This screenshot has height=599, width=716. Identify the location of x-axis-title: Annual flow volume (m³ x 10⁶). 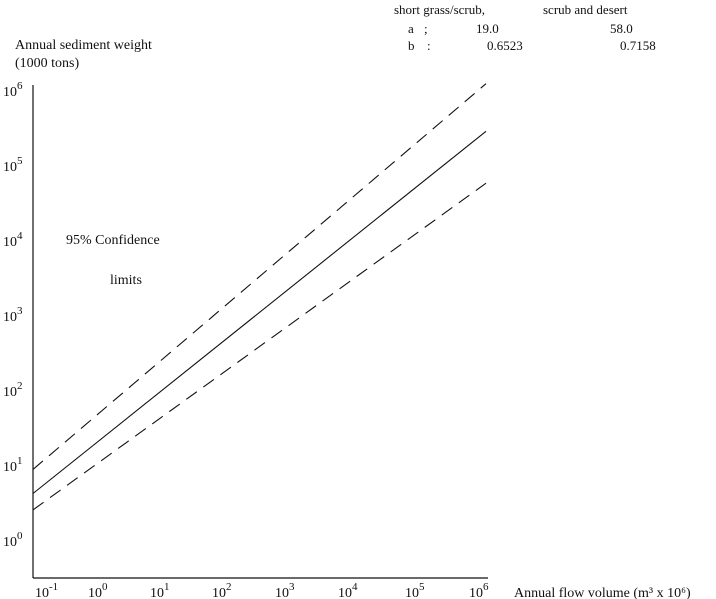
(602, 592).